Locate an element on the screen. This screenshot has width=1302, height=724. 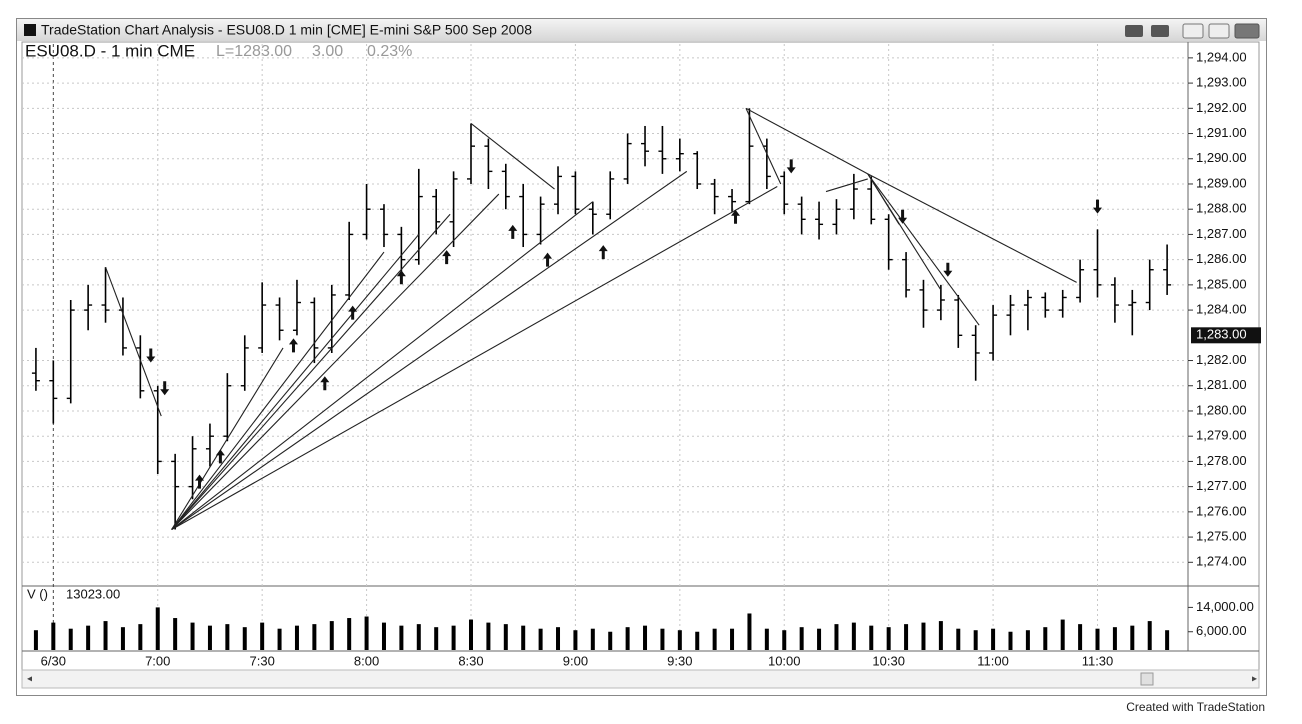
y-tick-label: 1,276.00 is located at coordinates (1221, 510).